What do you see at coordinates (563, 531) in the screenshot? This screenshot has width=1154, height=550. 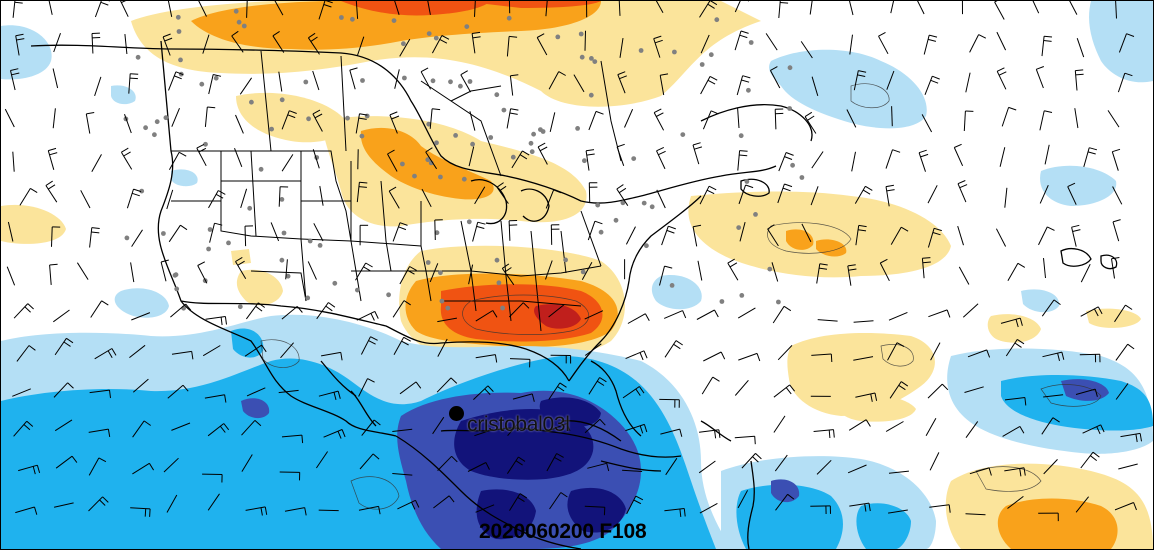 I see `valid-time-label: 2020060200 F108` at bounding box center [563, 531].